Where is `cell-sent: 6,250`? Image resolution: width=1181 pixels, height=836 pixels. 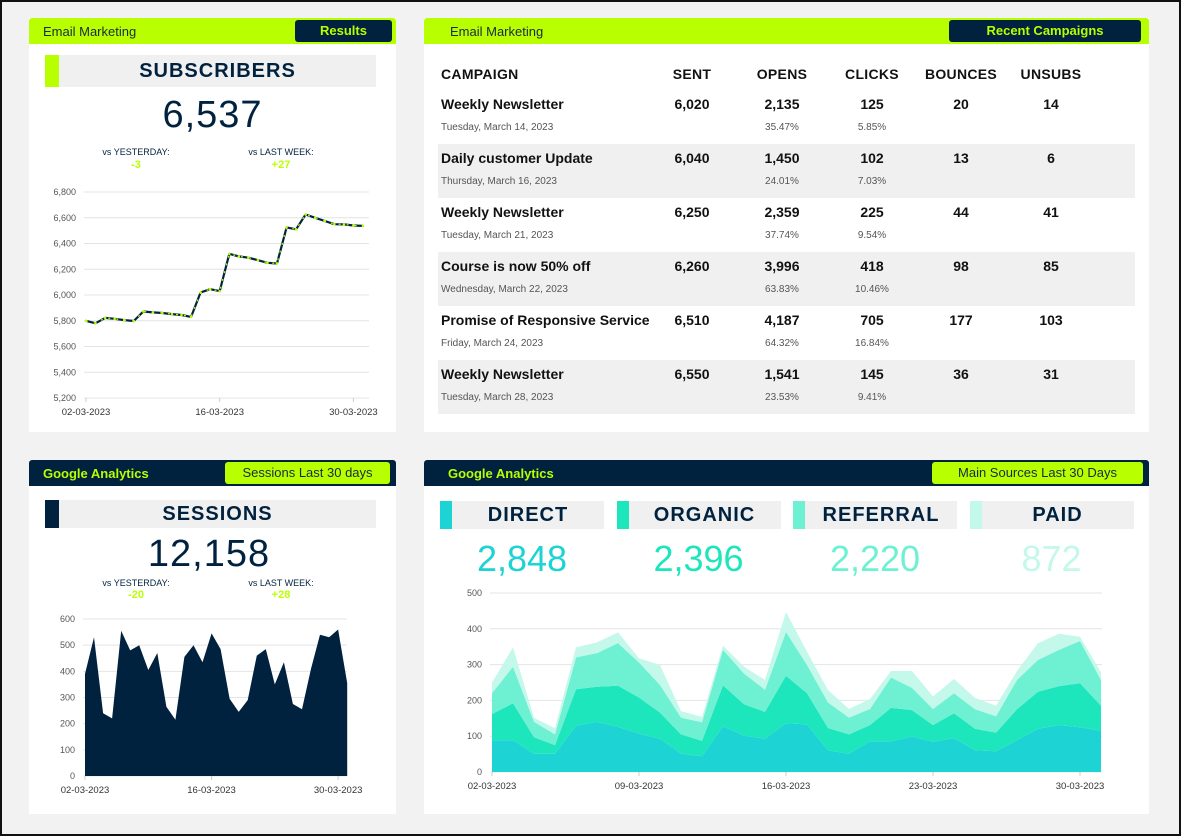
cell-sent: 6,250 is located at coordinates (692, 212).